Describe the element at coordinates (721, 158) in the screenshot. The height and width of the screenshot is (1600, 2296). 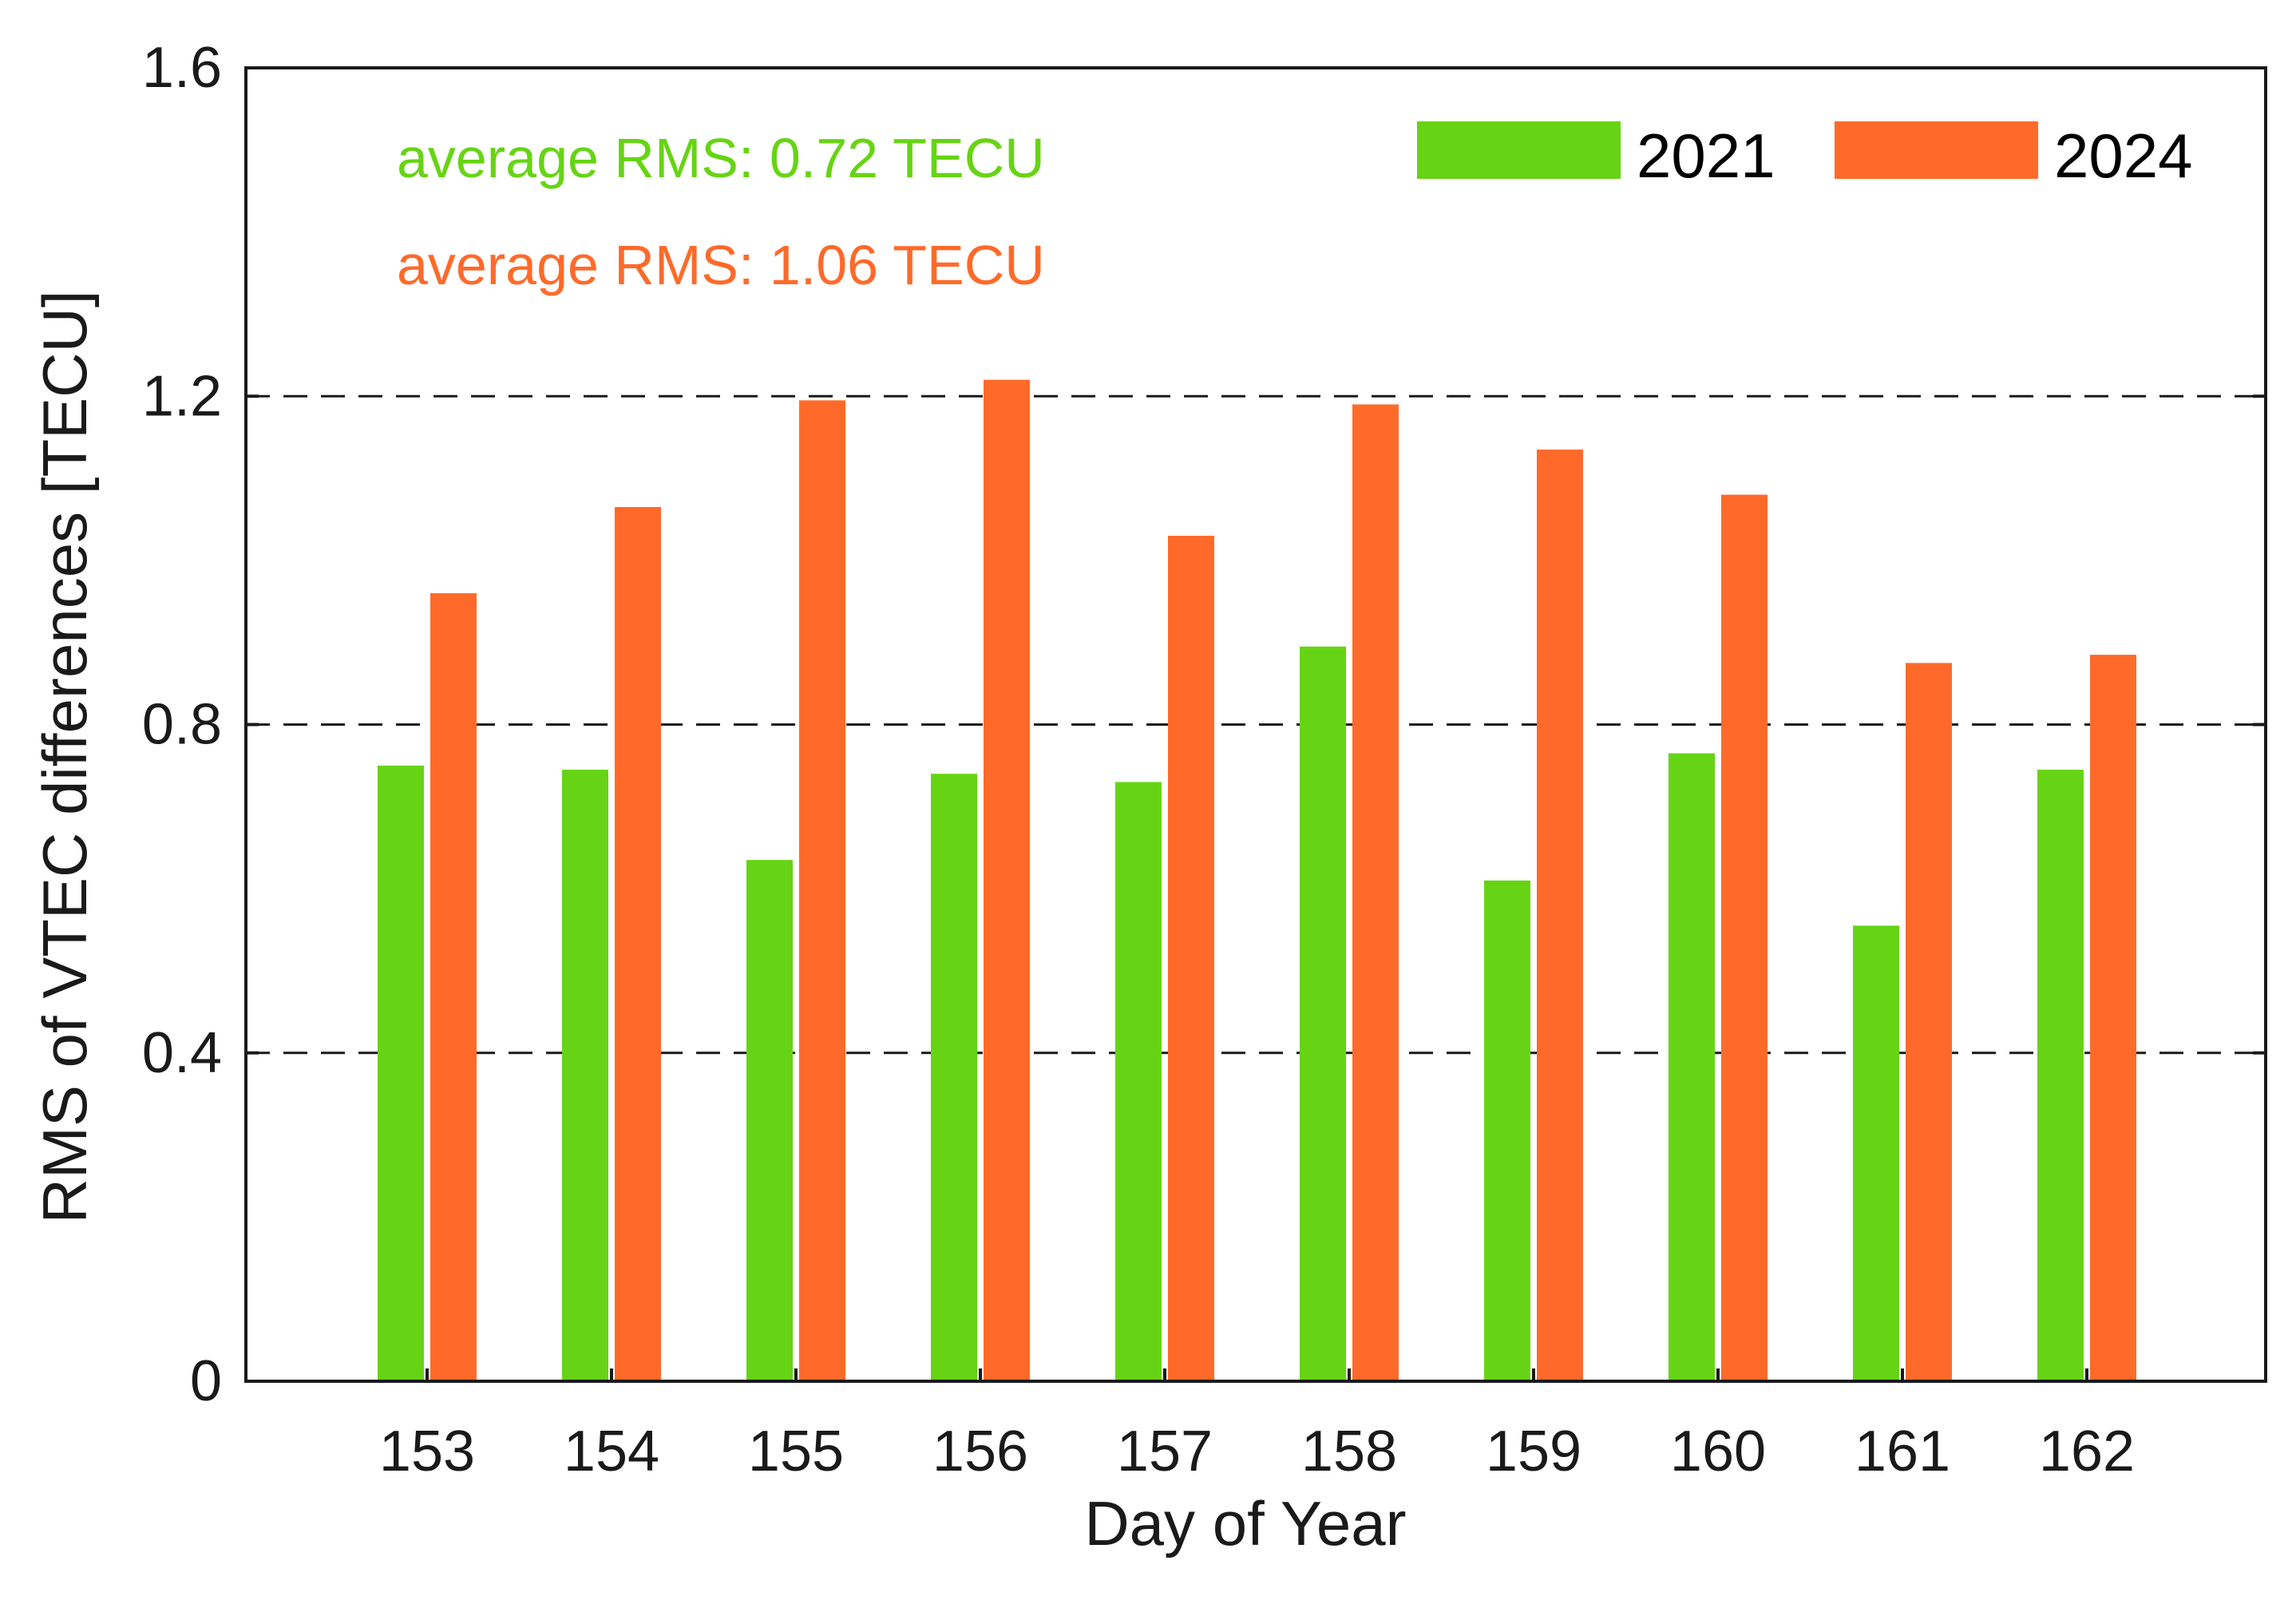
I see `average-rms-2021-annotation: average RMS: 0.72 TECU` at that location.